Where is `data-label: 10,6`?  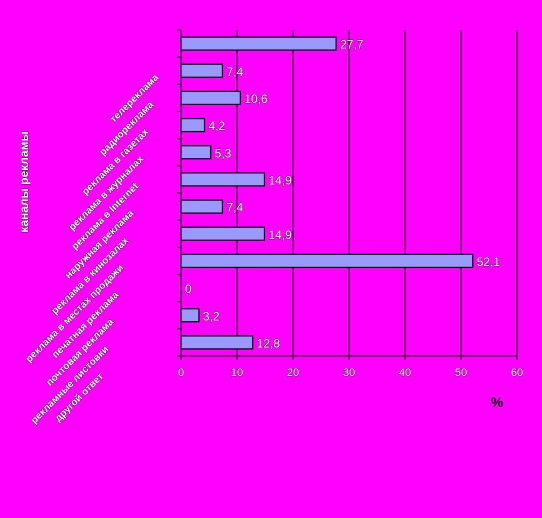 data-label: 10,6 is located at coordinates (256, 99).